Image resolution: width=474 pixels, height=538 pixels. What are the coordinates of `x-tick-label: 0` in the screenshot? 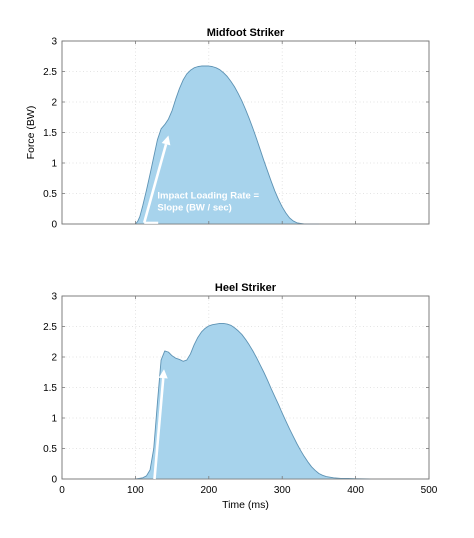 It's located at (62, 490).